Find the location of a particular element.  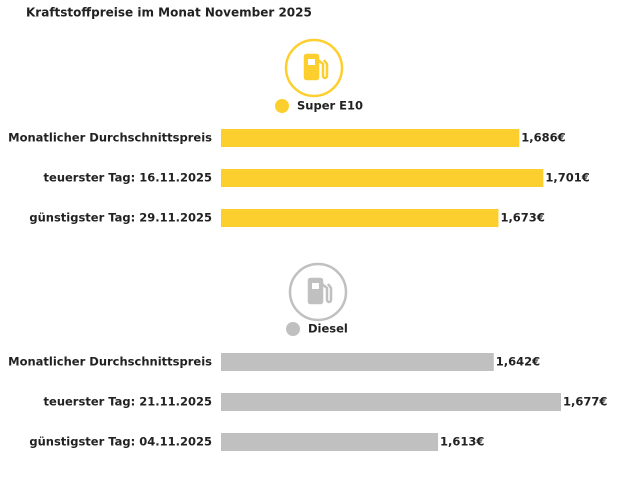

legend-label: Diesel is located at coordinates (328, 329).